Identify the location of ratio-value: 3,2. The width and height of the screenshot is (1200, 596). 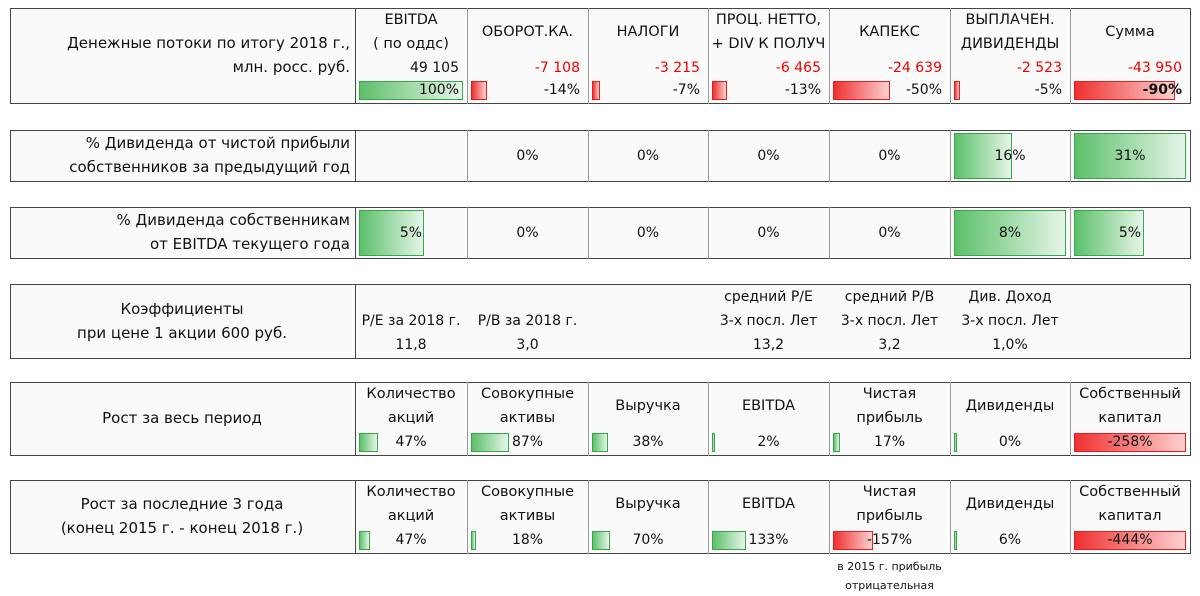
(889, 345).